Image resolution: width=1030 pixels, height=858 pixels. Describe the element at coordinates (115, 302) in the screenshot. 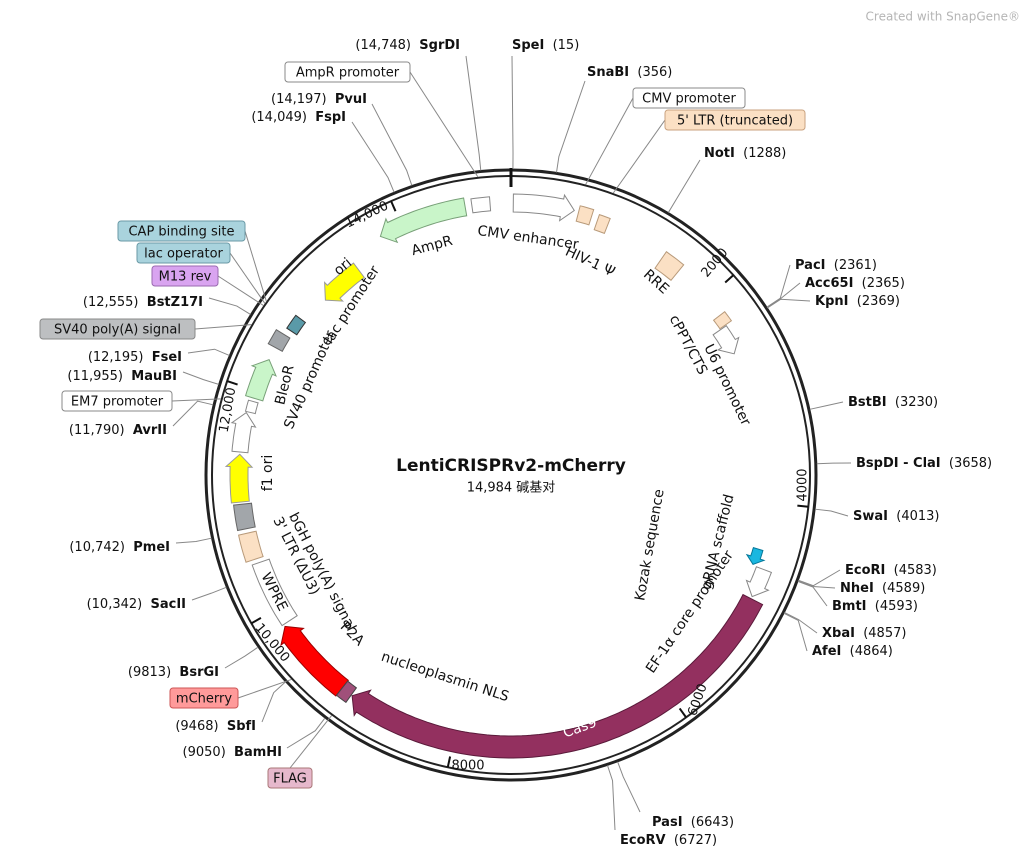

I see `site-position: (12,555)` at that location.